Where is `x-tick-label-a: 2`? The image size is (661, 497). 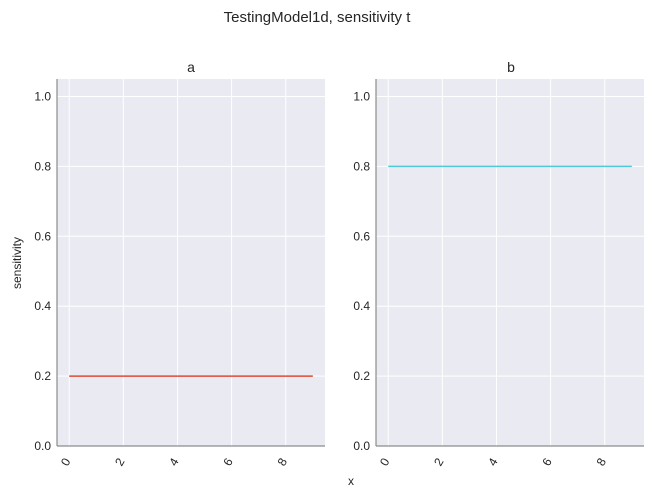
x-tick-label-a: 2 is located at coordinates (120, 461).